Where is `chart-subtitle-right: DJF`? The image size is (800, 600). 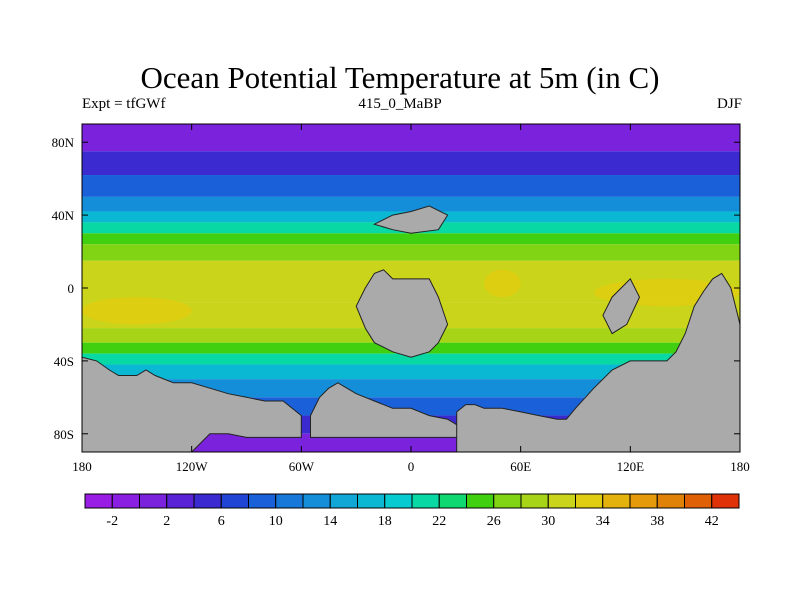
chart-subtitle-right: DJF is located at coordinates (729, 104).